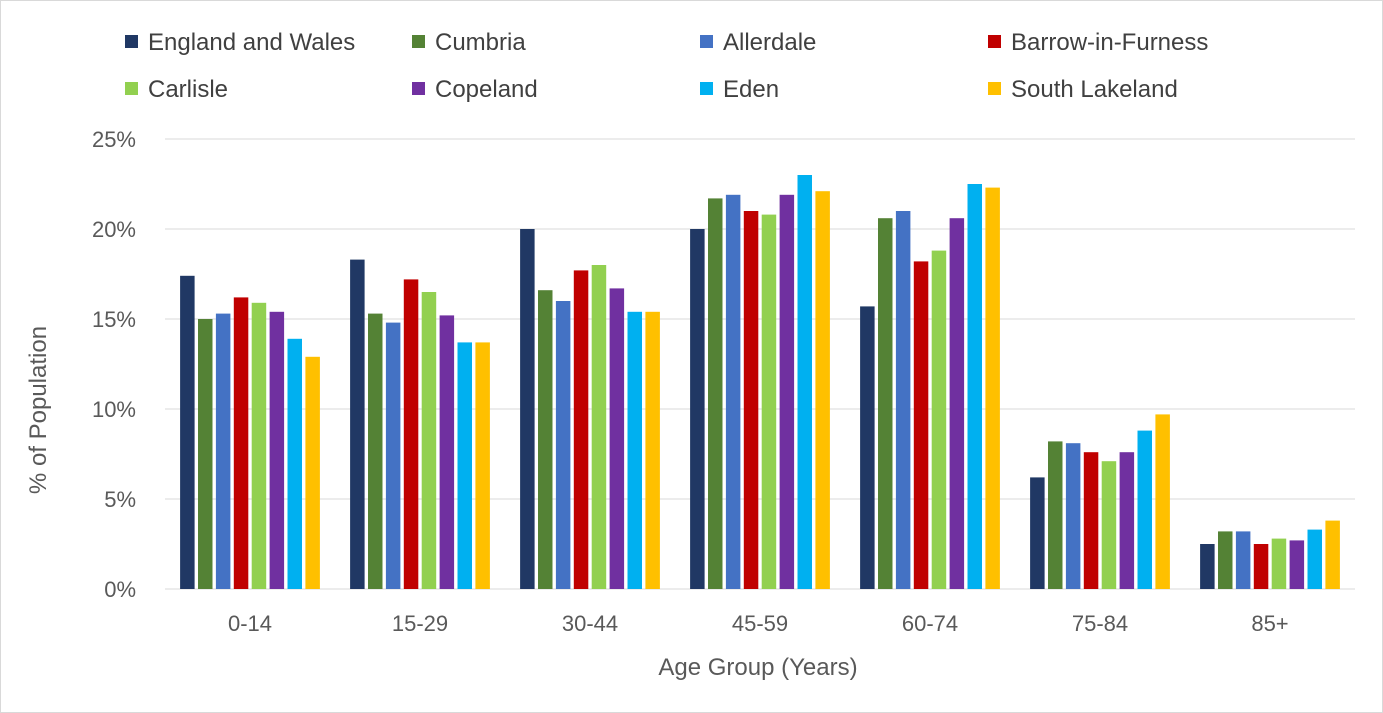 The height and width of the screenshot is (713, 1383). Describe the element at coordinates (114, 229) in the screenshot. I see `y-tick-label: 20%` at that location.